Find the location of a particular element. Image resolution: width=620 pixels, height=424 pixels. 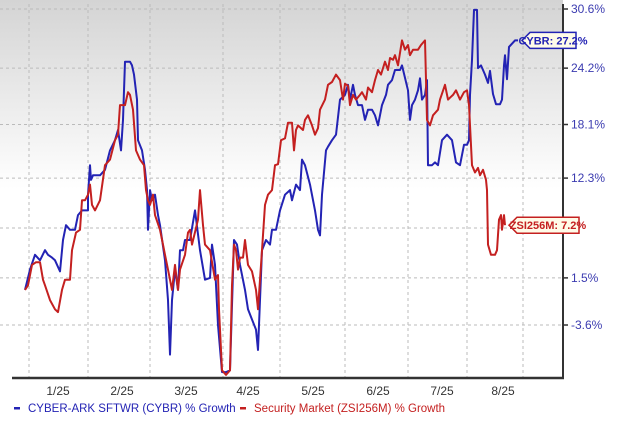

end-label-text: CYBR: 27.2% is located at coordinates (552, 41).